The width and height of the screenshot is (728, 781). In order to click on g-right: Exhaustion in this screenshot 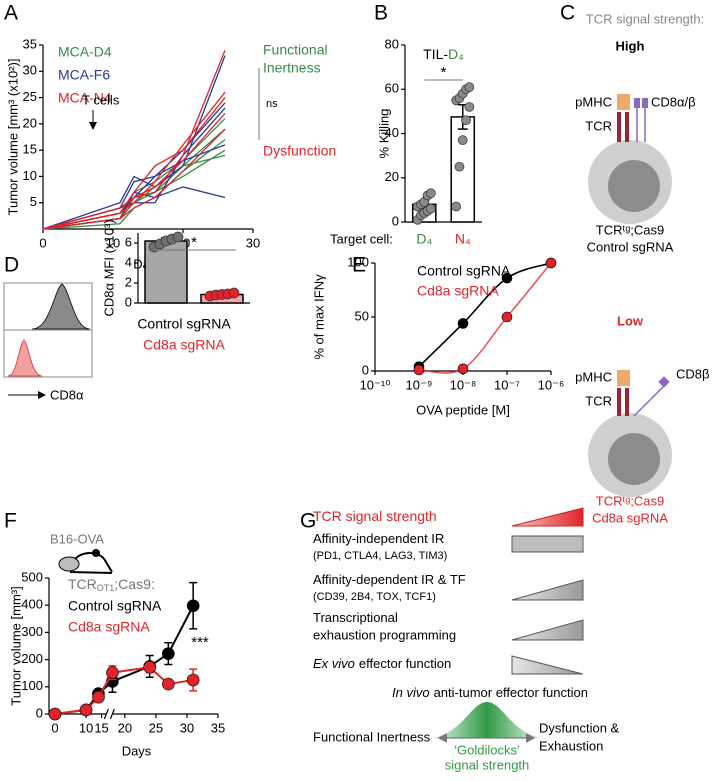, I will do `click(571, 745)`.